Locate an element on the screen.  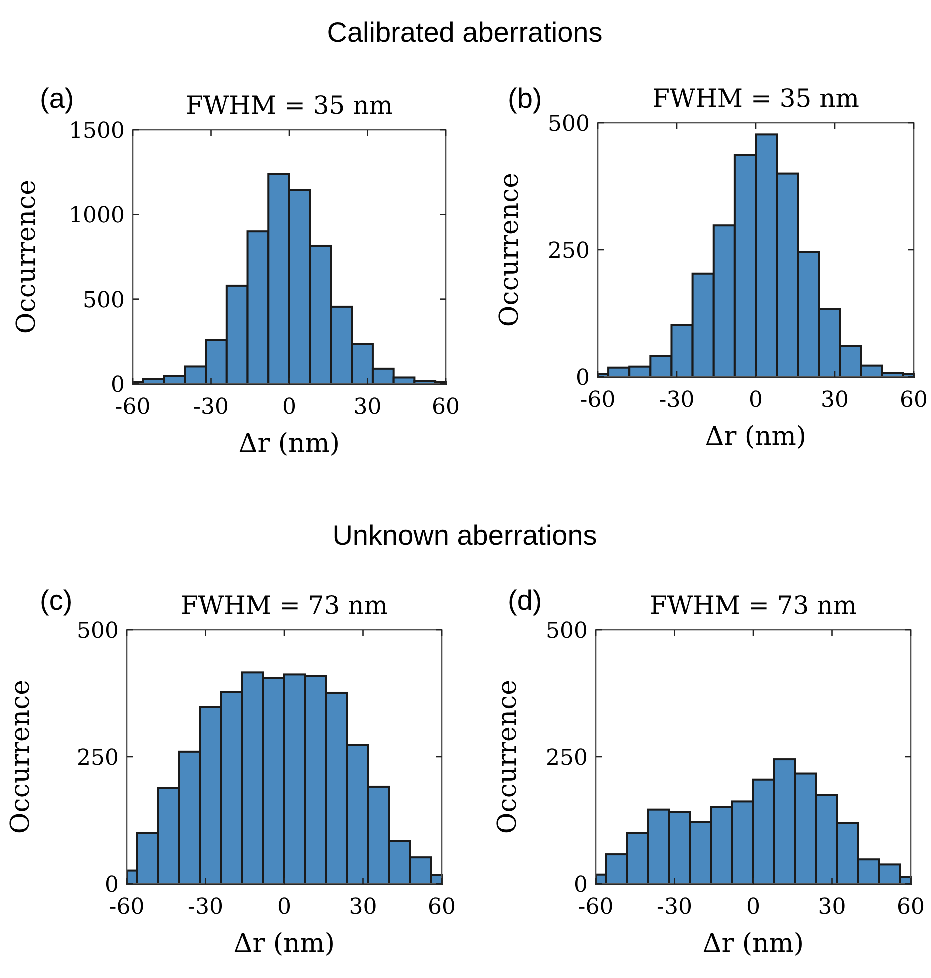
text: (c) is located at coordinates (56, 600).